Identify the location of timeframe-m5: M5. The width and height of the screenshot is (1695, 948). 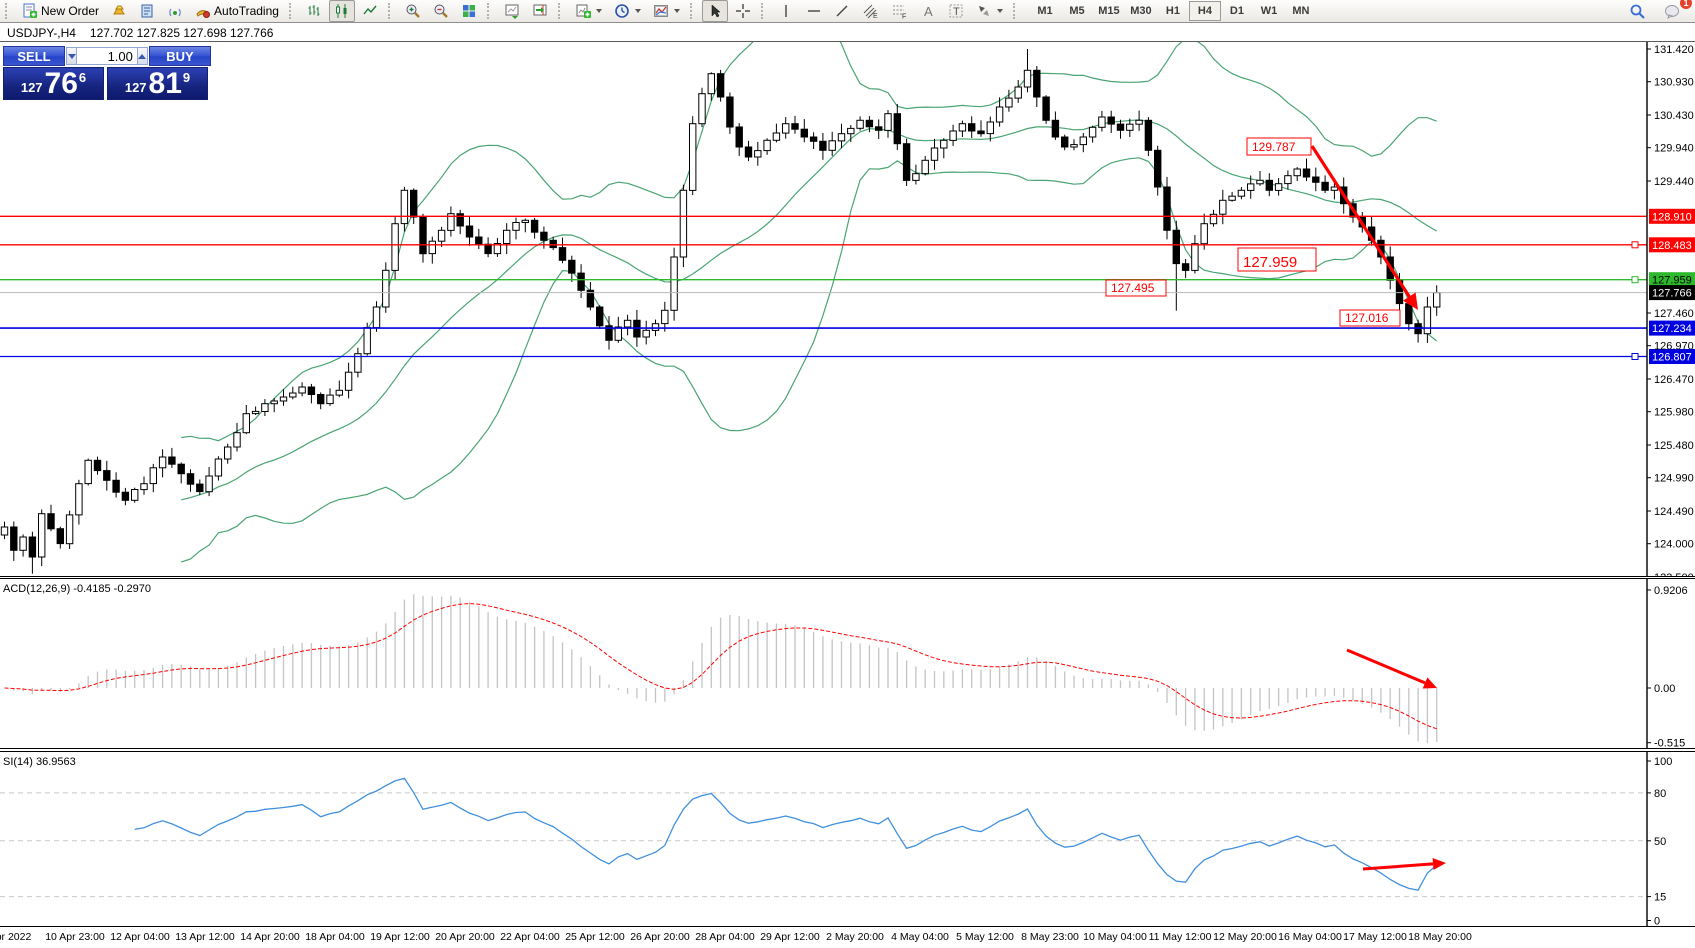
(1077, 11).